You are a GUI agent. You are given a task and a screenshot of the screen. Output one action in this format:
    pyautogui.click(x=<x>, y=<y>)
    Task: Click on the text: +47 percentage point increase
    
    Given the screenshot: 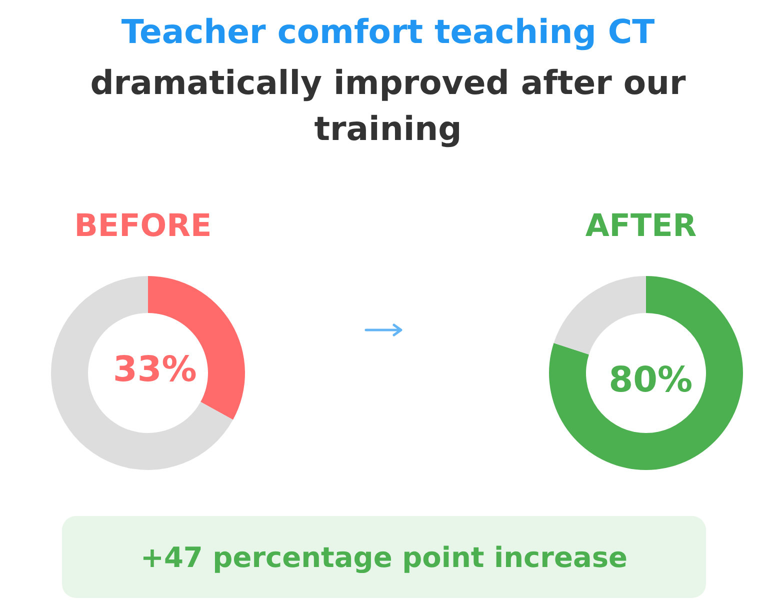 What is the action you would take?
    pyautogui.click(x=384, y=557)
    